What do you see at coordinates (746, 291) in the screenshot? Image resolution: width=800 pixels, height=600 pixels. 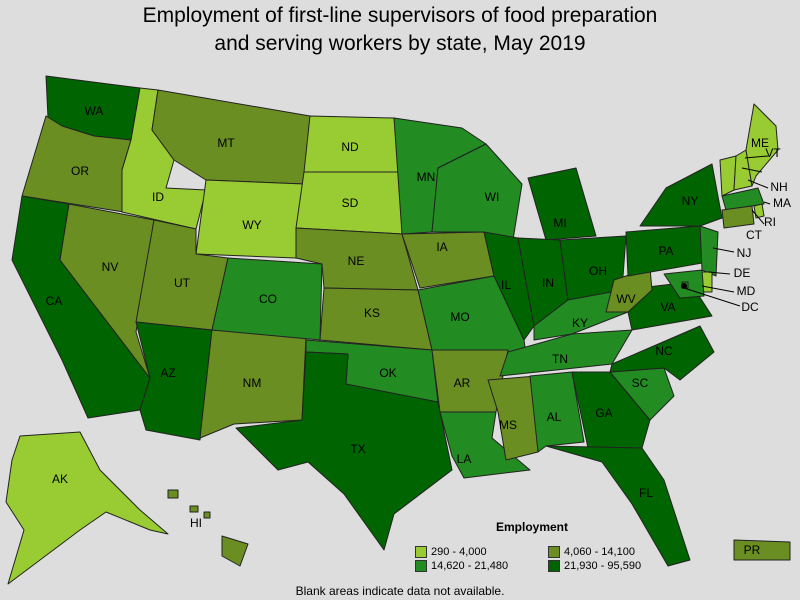 I see `state-label-md: MD` at bounding box center [746, 291].